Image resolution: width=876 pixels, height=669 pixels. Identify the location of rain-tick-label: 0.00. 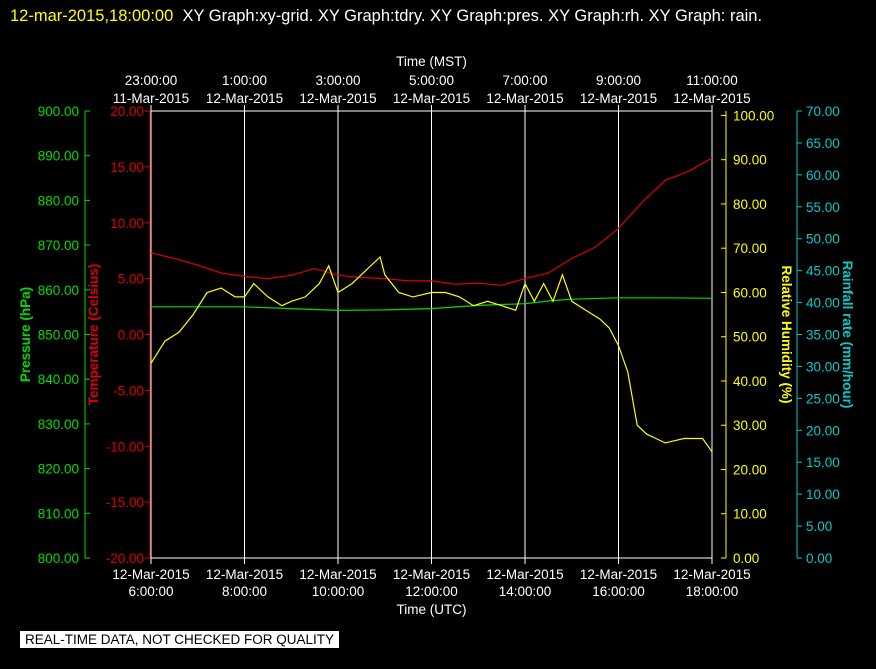
(819, 558).